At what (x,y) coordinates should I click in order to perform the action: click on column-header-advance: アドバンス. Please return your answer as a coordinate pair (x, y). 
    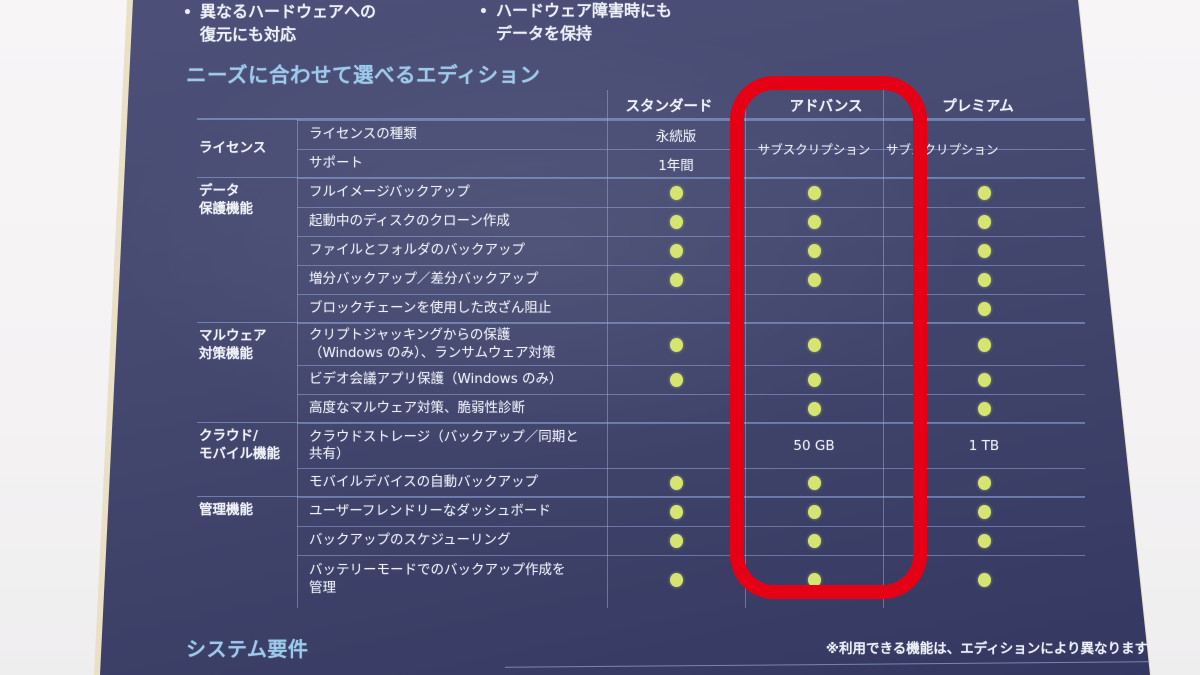
    Looking at the image, I should click on (826, 107).